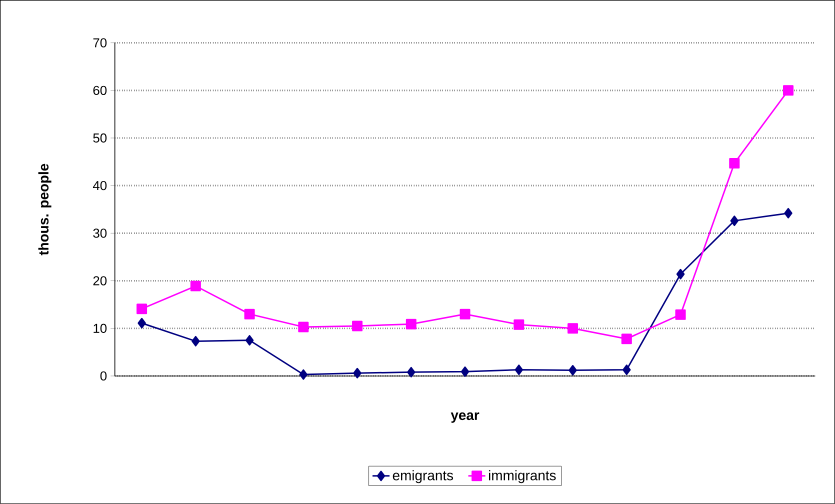 Image resolution: width=835 pixels, height=504 pixels. I want to click on x-axis-title: year, so click(465, 417).